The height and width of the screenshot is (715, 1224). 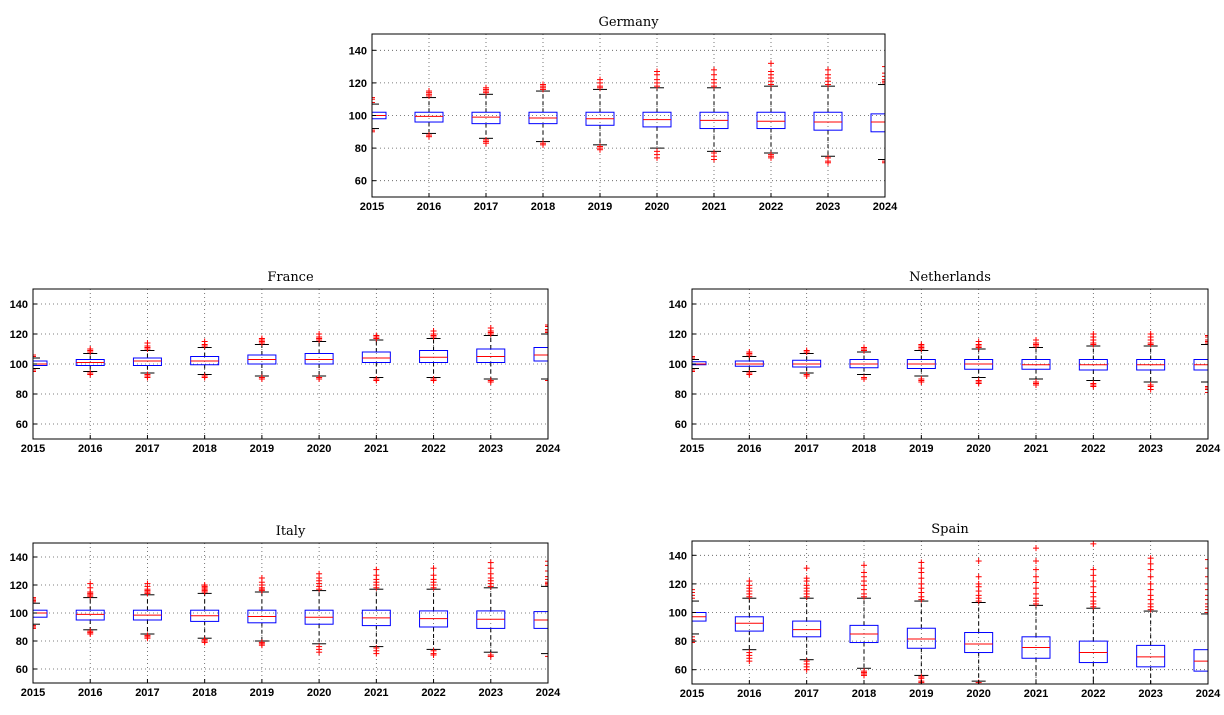 I want to click on x-tick-label: 2016, so click(x=429, y=207).